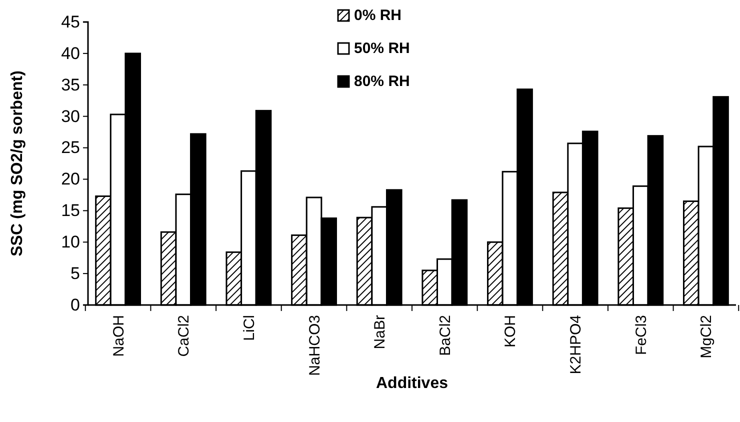  Describe the element at coordinates (380, 332) in the screenshot. I see `x-tick-label: NaBr` at that location.